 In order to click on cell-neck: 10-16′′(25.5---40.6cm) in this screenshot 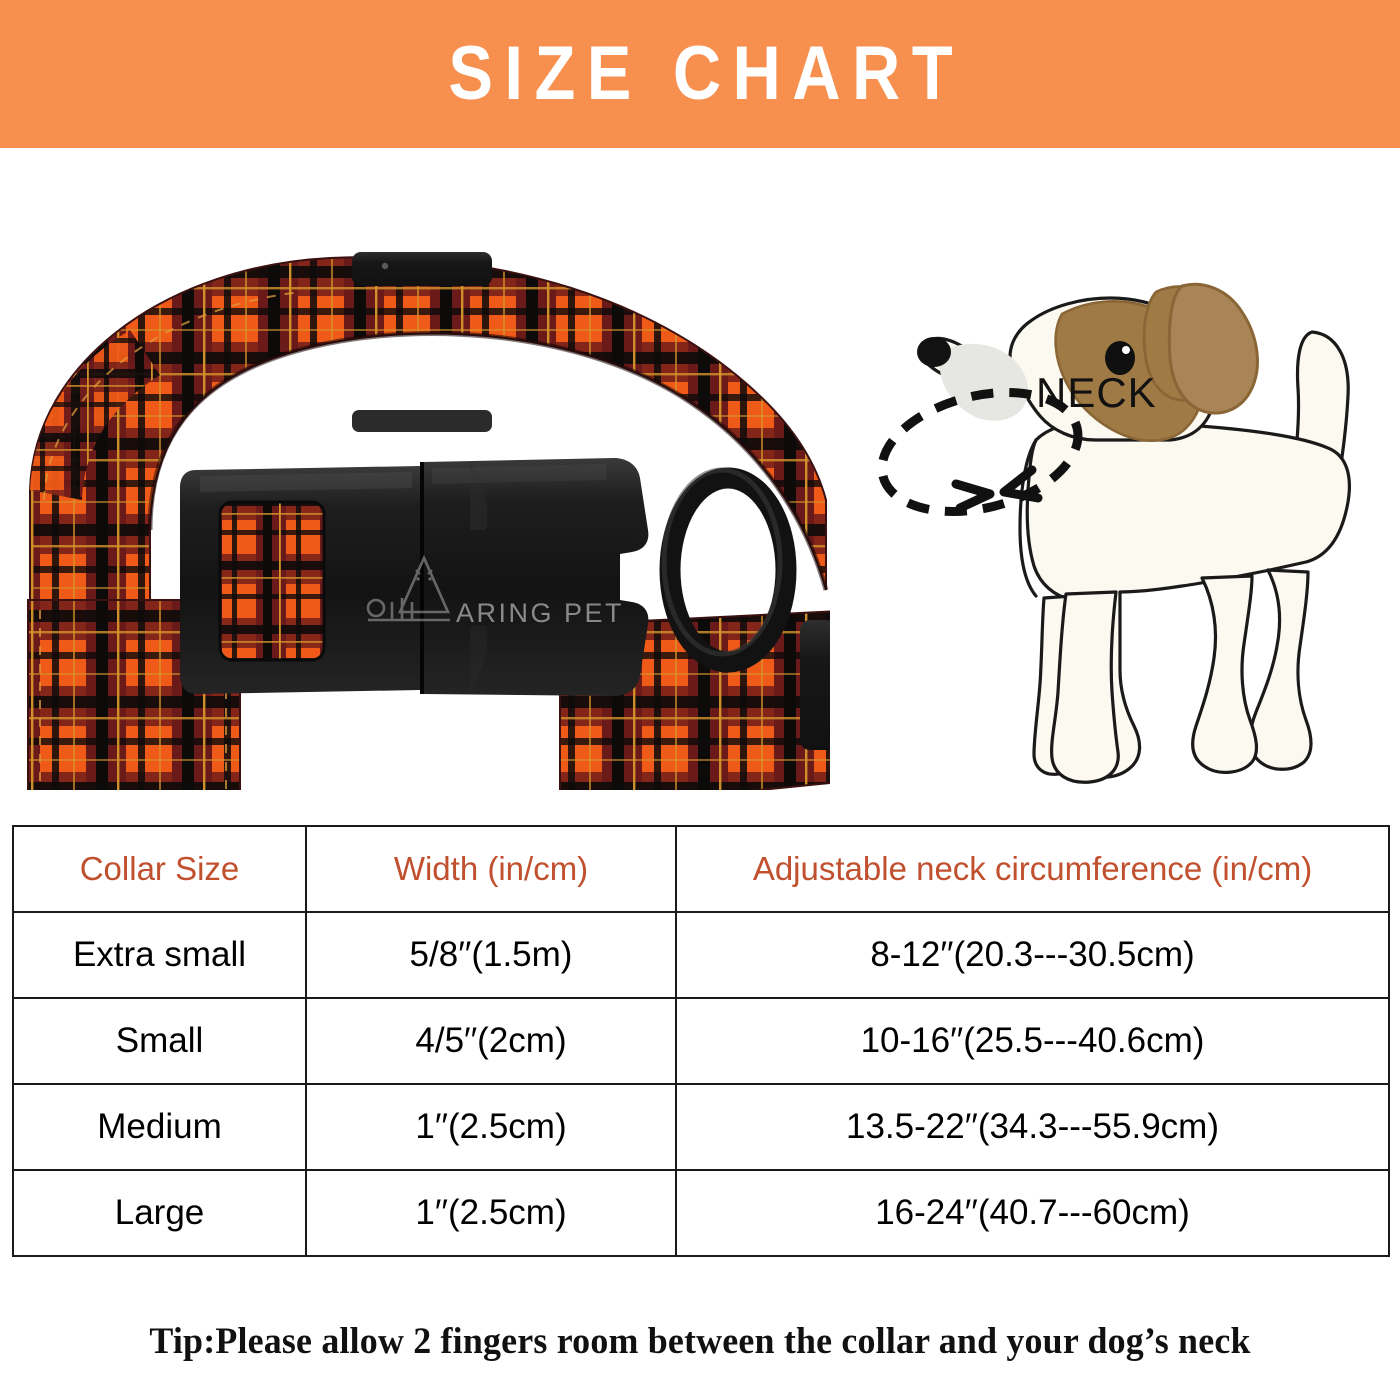, I will do `click(1032, 1041)`.